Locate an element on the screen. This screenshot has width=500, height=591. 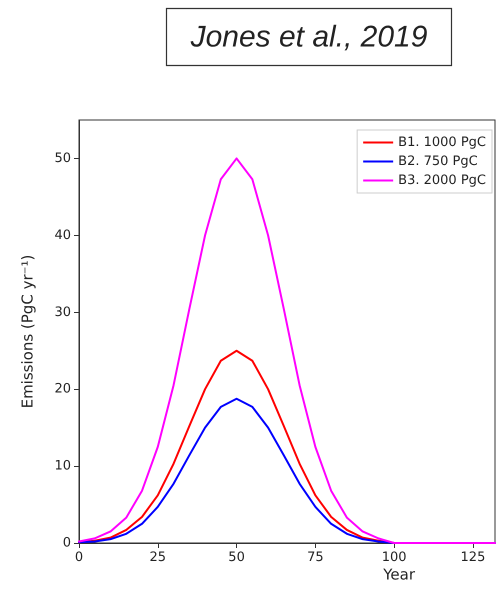
legend-label: B2. 750 PgC is located at coordinates (438, 161).